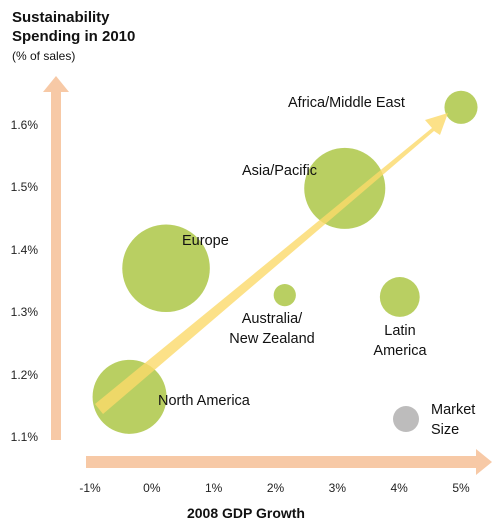  Describe the element at coordinates (213, 488) in the screenshot. I see `x-tick-label: 1%` at that location.